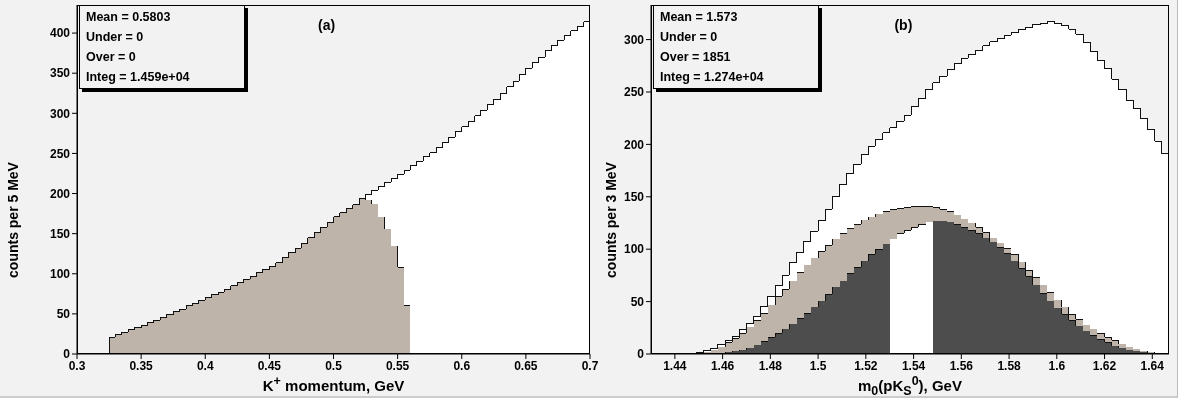 The image size is (1200, 406). Describe the element at coordinates (611, 219) in the screenshot. I see `y-axis-title: counts per 3 MeV` at that location.